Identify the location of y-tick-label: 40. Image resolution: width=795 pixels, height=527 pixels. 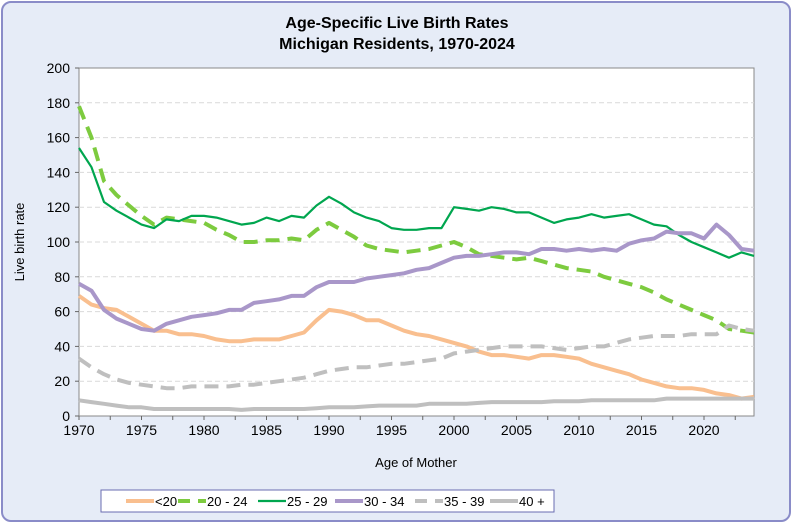
(62, 346).